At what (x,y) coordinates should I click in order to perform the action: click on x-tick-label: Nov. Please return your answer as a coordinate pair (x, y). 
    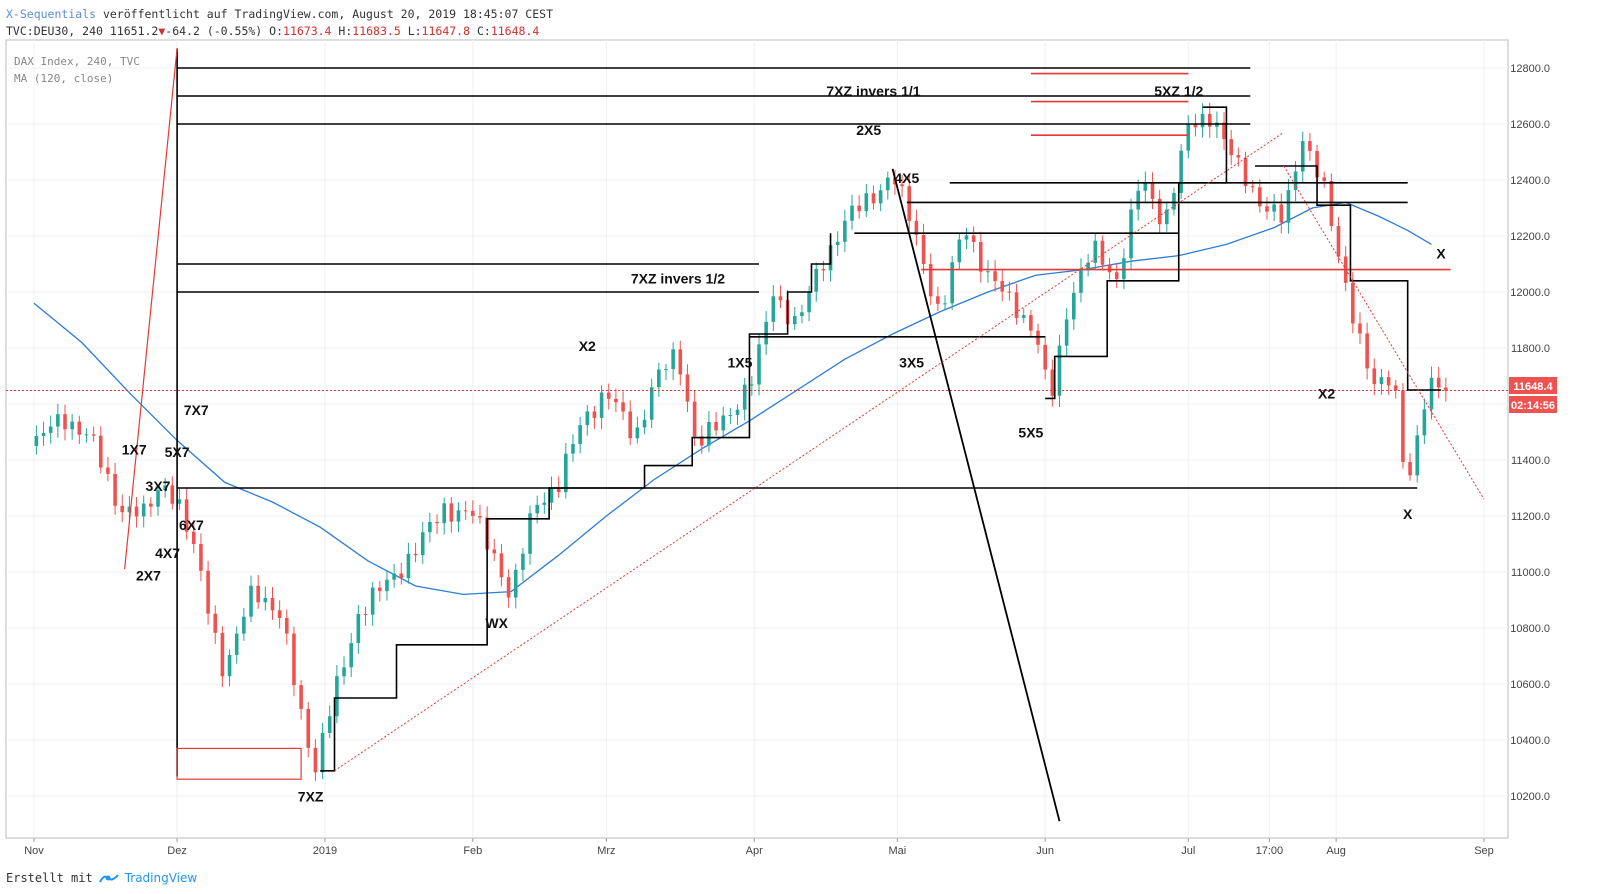
    Looking at the image, I should click on (34, 851).